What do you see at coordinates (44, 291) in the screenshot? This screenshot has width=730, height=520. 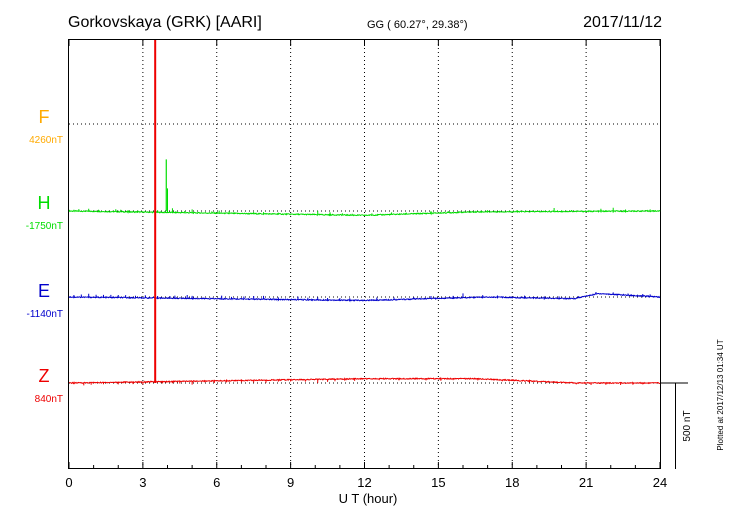 I see `channel-label-E: E` at bounding box center [44, 291].